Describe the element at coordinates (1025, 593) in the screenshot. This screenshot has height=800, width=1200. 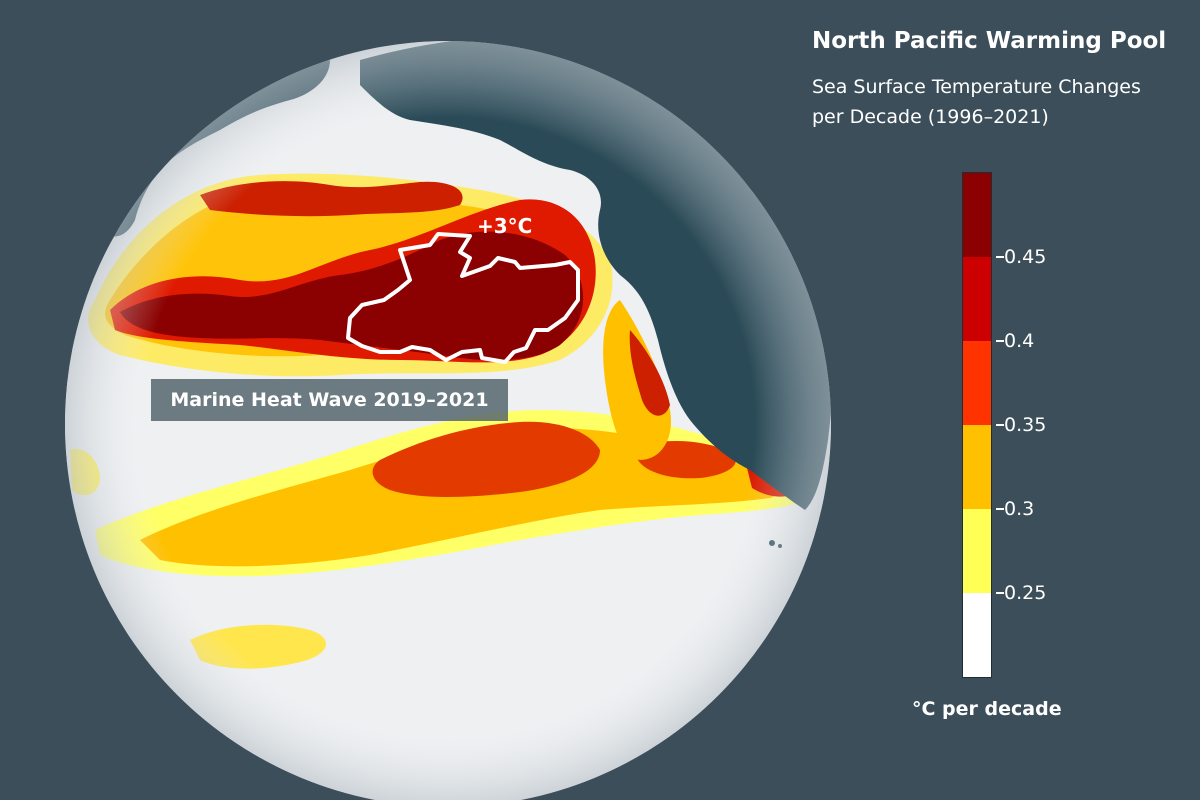
I see `legend-tick-label: 0.25` at that location.